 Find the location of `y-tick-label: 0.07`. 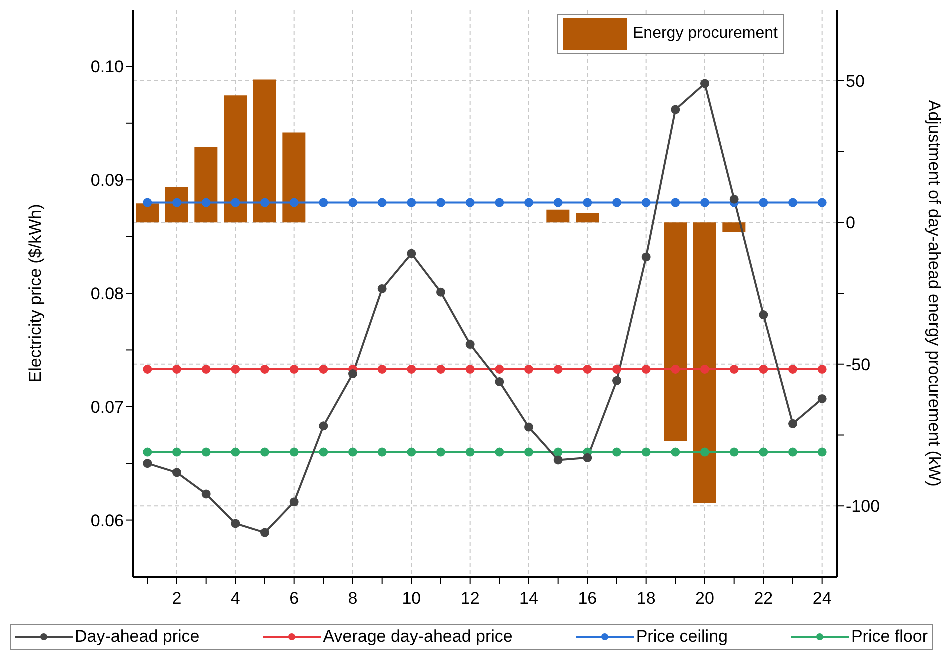

y-tick-label: 0.07 is located at coordinates (107, 407).